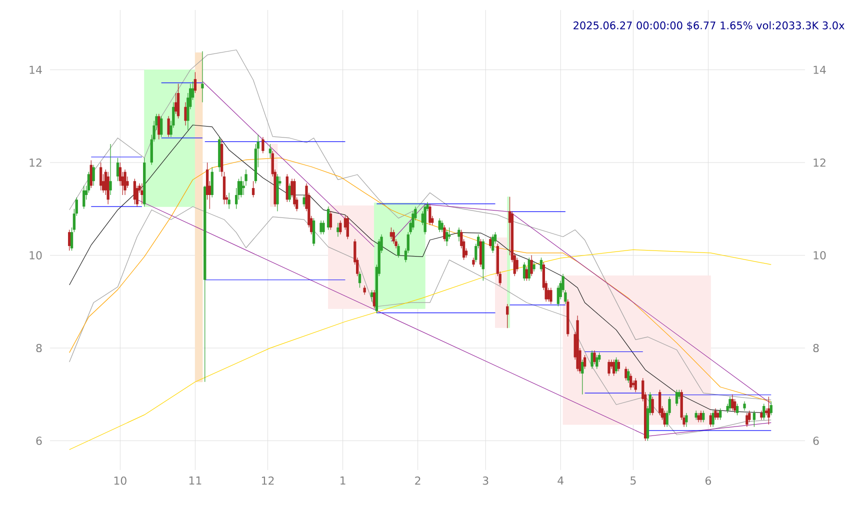  I want to click on y-tick-label: 6, so click(39, 440).